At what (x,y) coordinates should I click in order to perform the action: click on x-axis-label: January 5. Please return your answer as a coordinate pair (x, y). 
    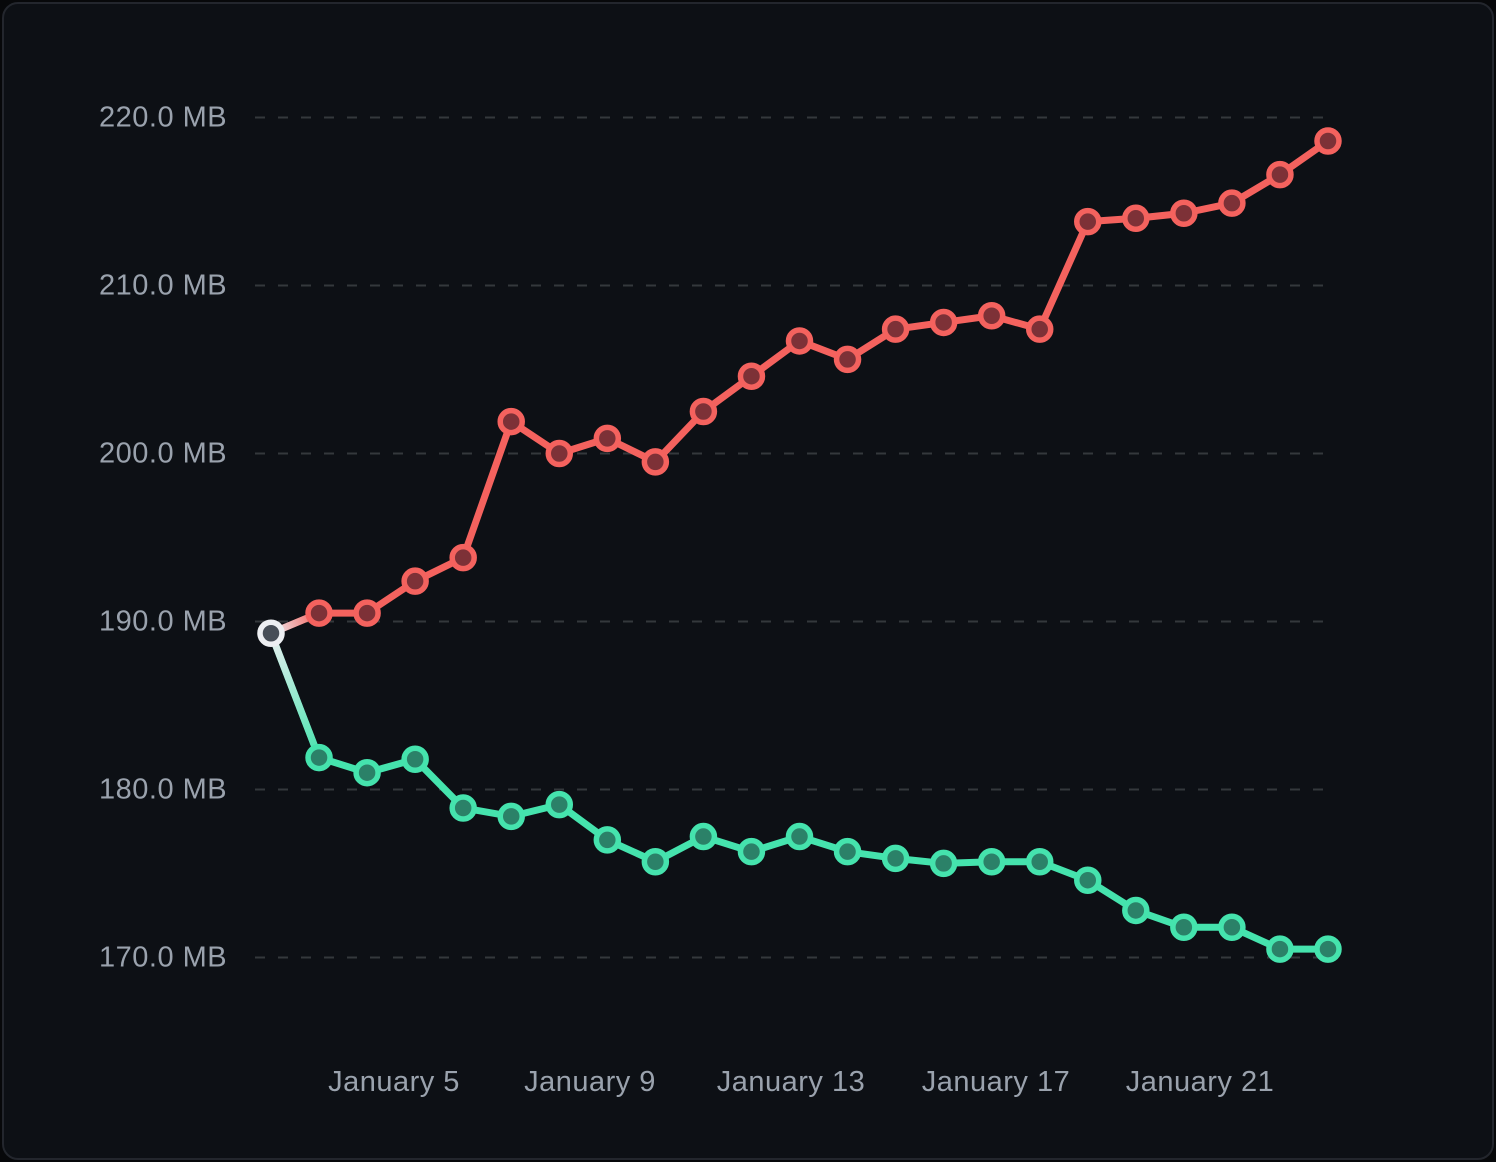
    Looking at the image, I should click on (394, 1082).